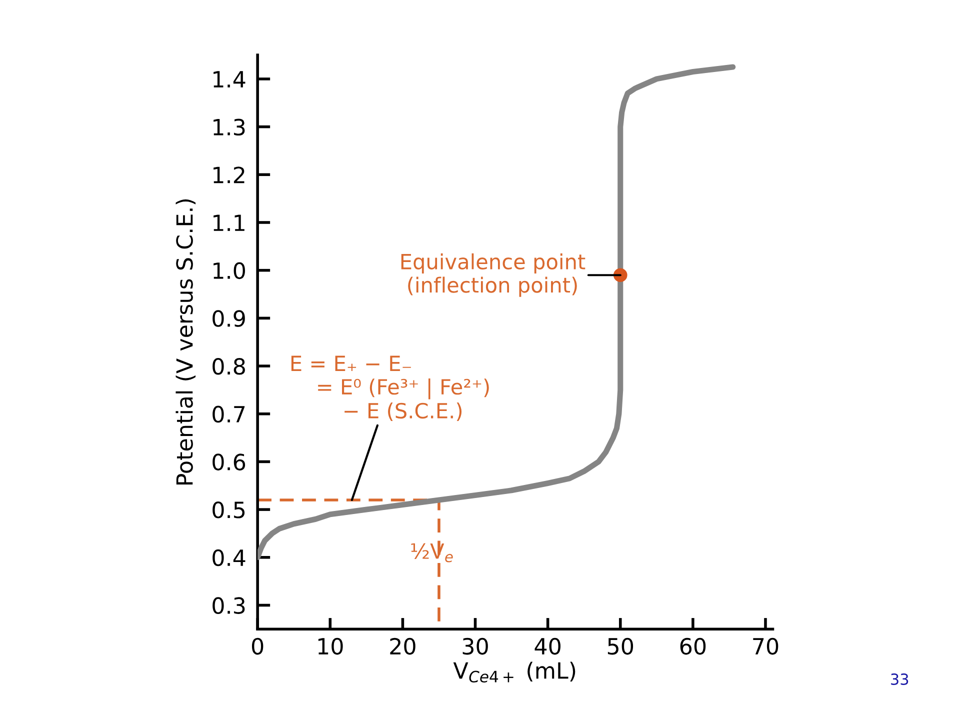  Describe the element at coordinates (547, 646) in the screenshot. I see `x-tick-label: 40` at that location.